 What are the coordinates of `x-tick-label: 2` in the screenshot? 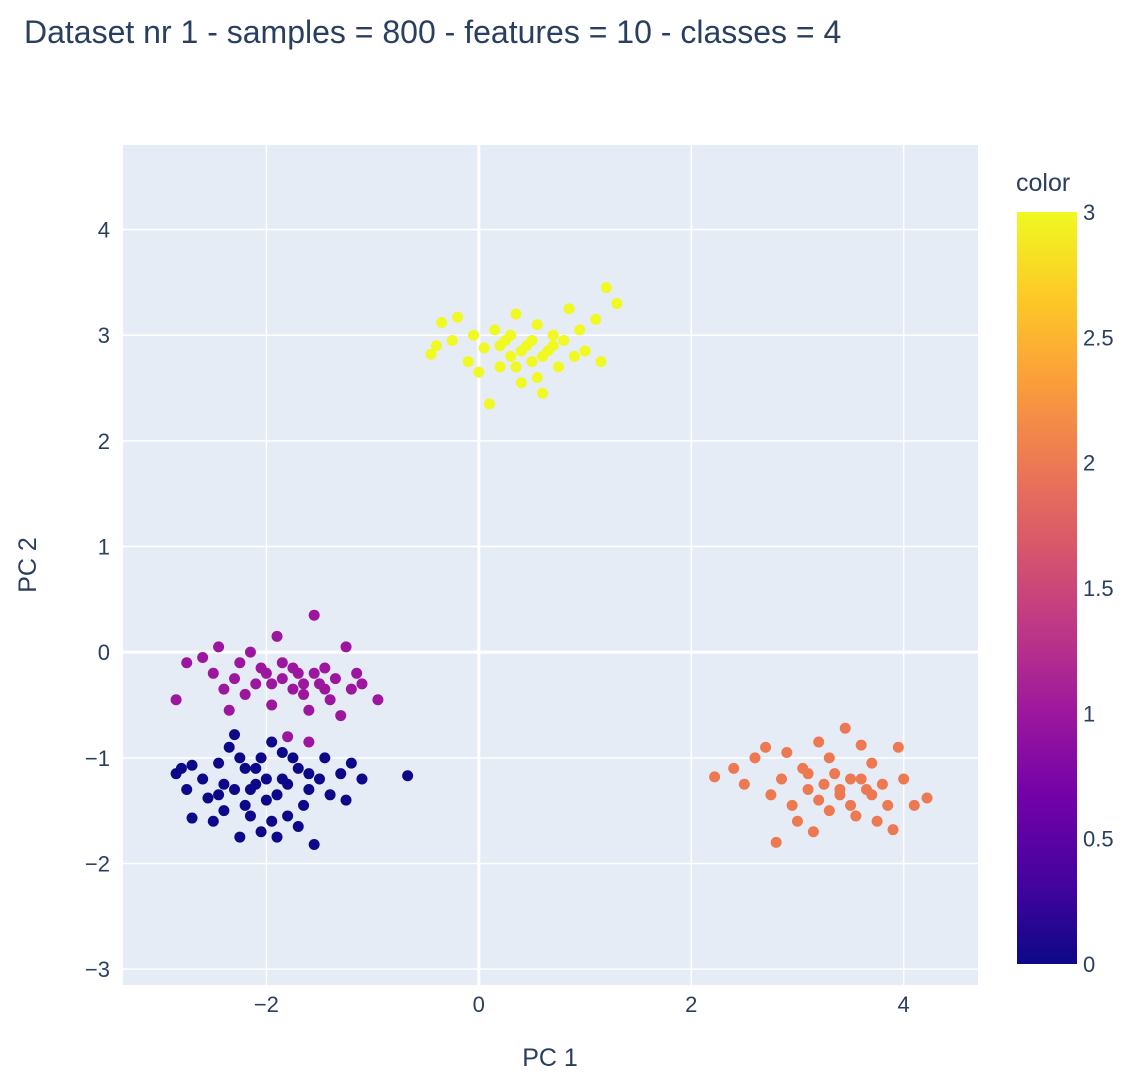 It's located at (691, 1004).